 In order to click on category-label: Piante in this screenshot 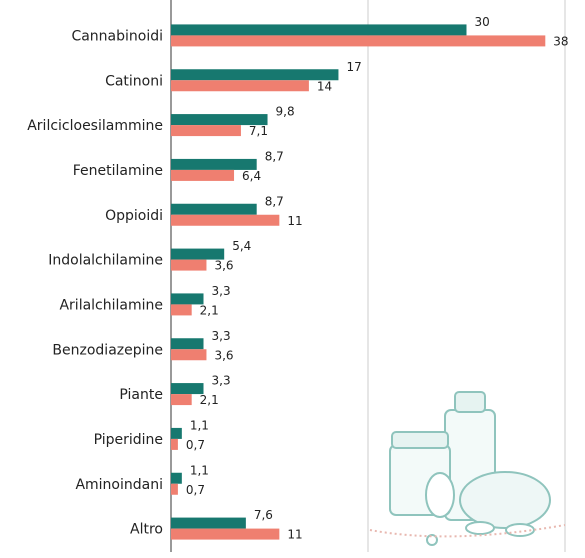, I will do `click(141, 395)`.